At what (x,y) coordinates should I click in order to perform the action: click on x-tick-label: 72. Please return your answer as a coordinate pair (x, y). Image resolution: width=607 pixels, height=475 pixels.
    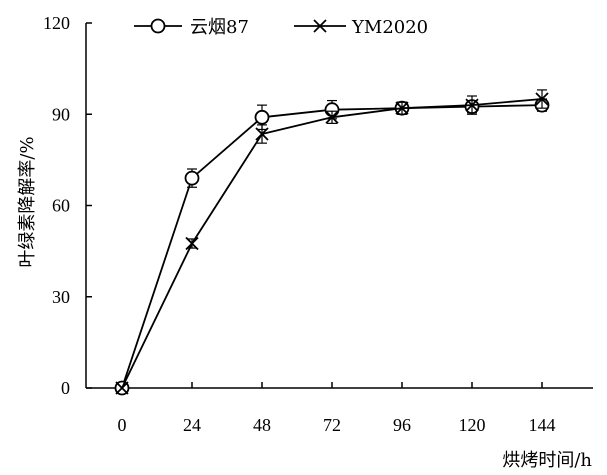
    Looking at the image, I should click on (332, 425).